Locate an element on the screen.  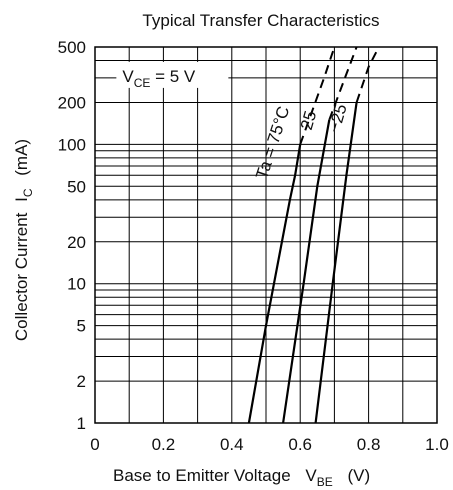
x-axis-symbol-sub: BE is located at coordinates (325, 482).